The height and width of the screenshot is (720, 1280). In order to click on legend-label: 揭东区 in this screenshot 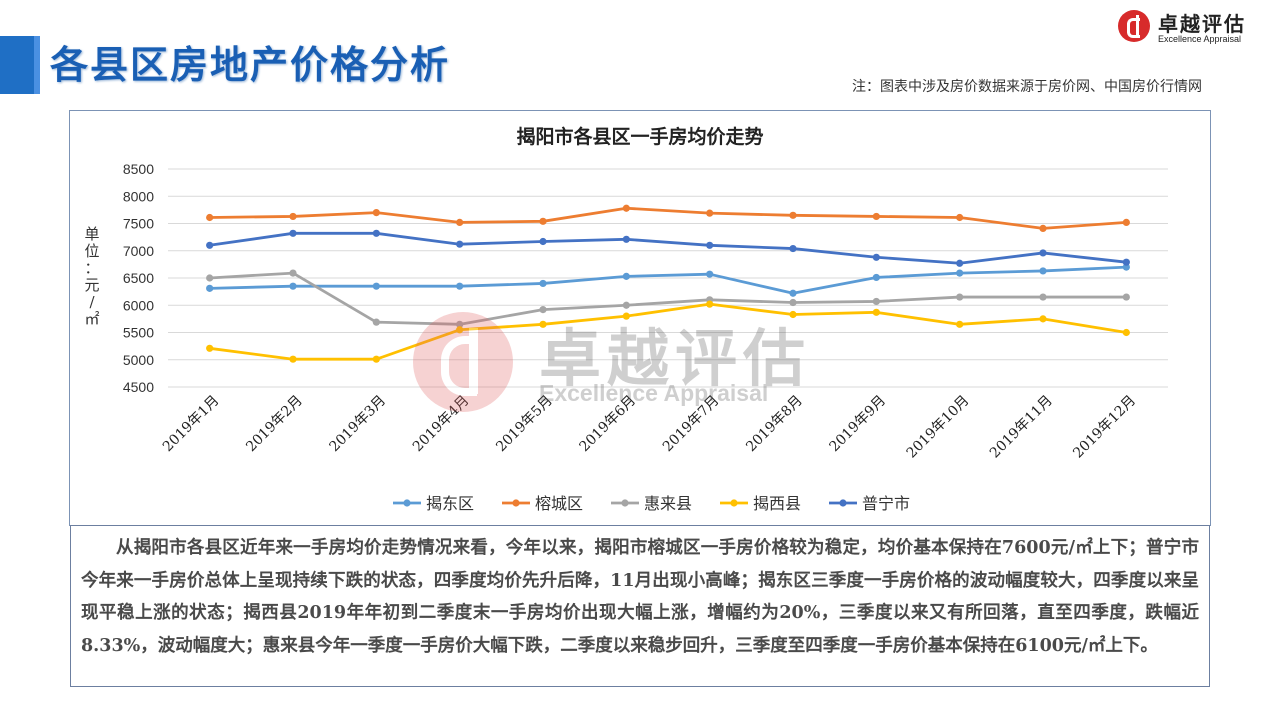, I will do `click(450, 503)`.